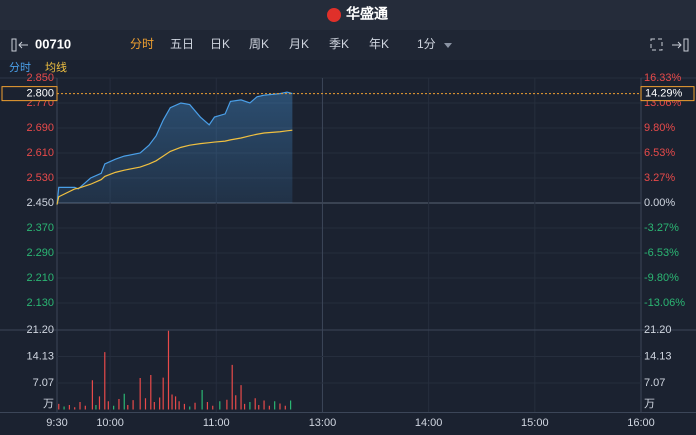 This screenshot has height=435, width=696. What do you see at coordinates (48, 404) in the screenshot?
I see `volume-unit: 万` at bounding box center [48, 404].